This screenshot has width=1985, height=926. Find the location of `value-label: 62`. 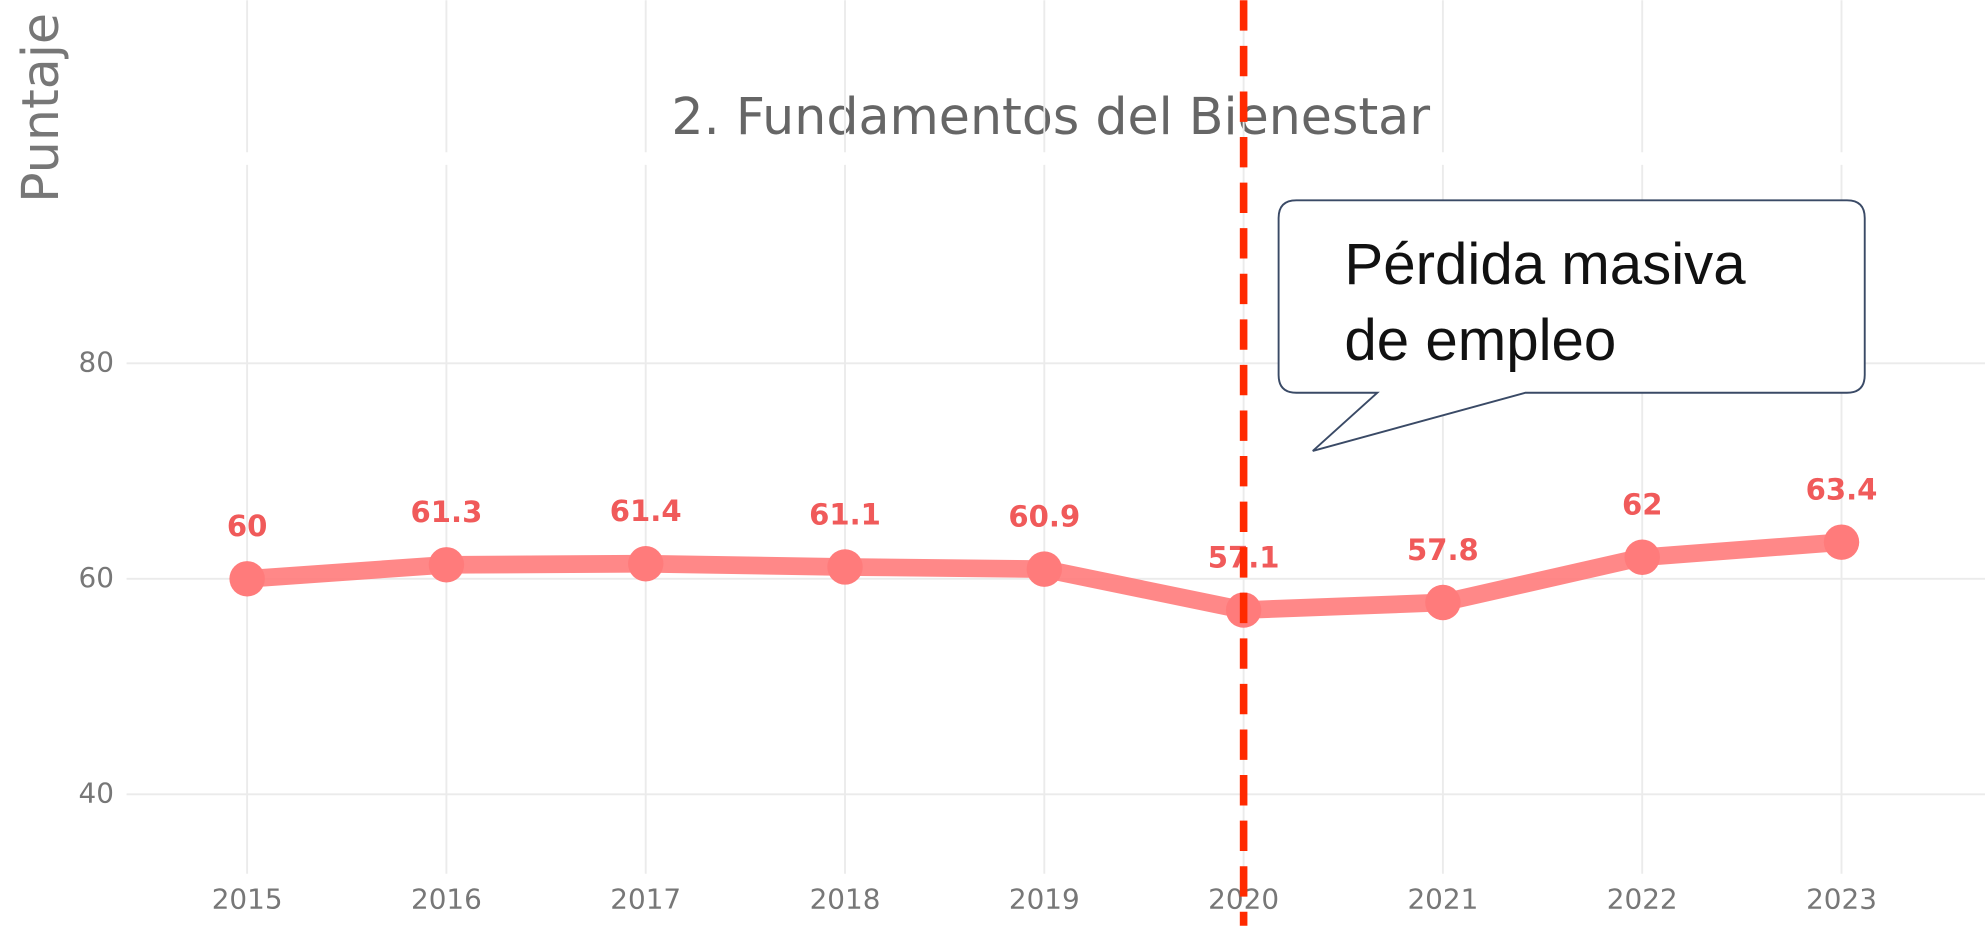

value-label: 62 is located at coordinates (1642, 505).